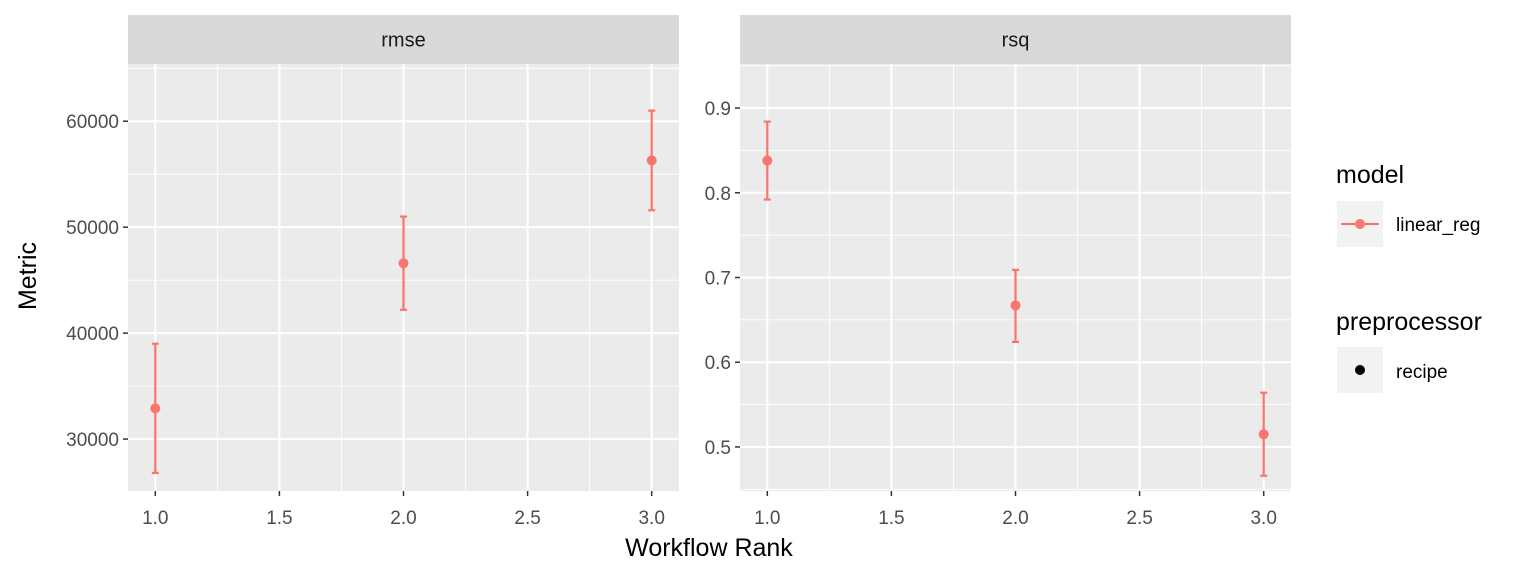 The width and height of the screenshot is (1536, 576). I want to click on legend-preprocessor-item-label: recipe, so click(1422, 372).